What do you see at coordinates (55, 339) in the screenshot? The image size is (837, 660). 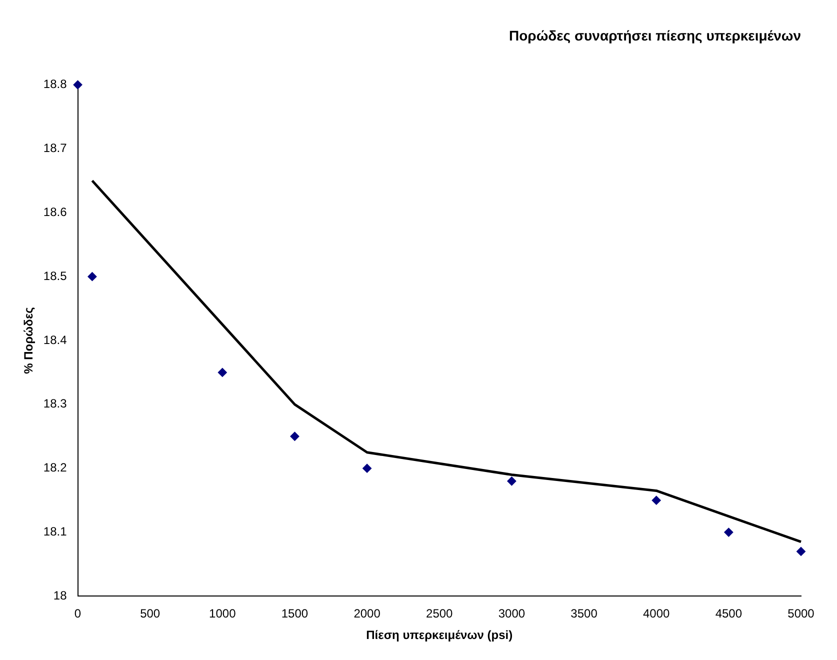 I see `y-tick-label: 18.4` at bounding box center [55, 339].